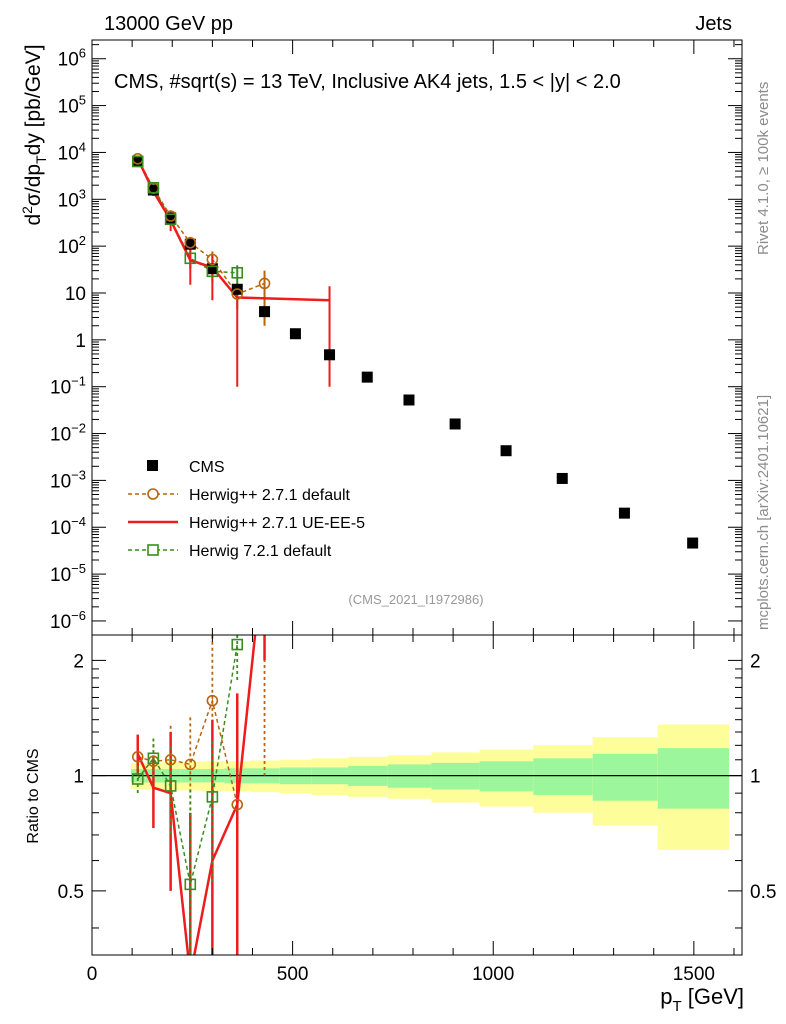  Describe the element at coordinates (68, 526) in the screenshot. I see `y-tick-label: 10⁻⁴` at that location.